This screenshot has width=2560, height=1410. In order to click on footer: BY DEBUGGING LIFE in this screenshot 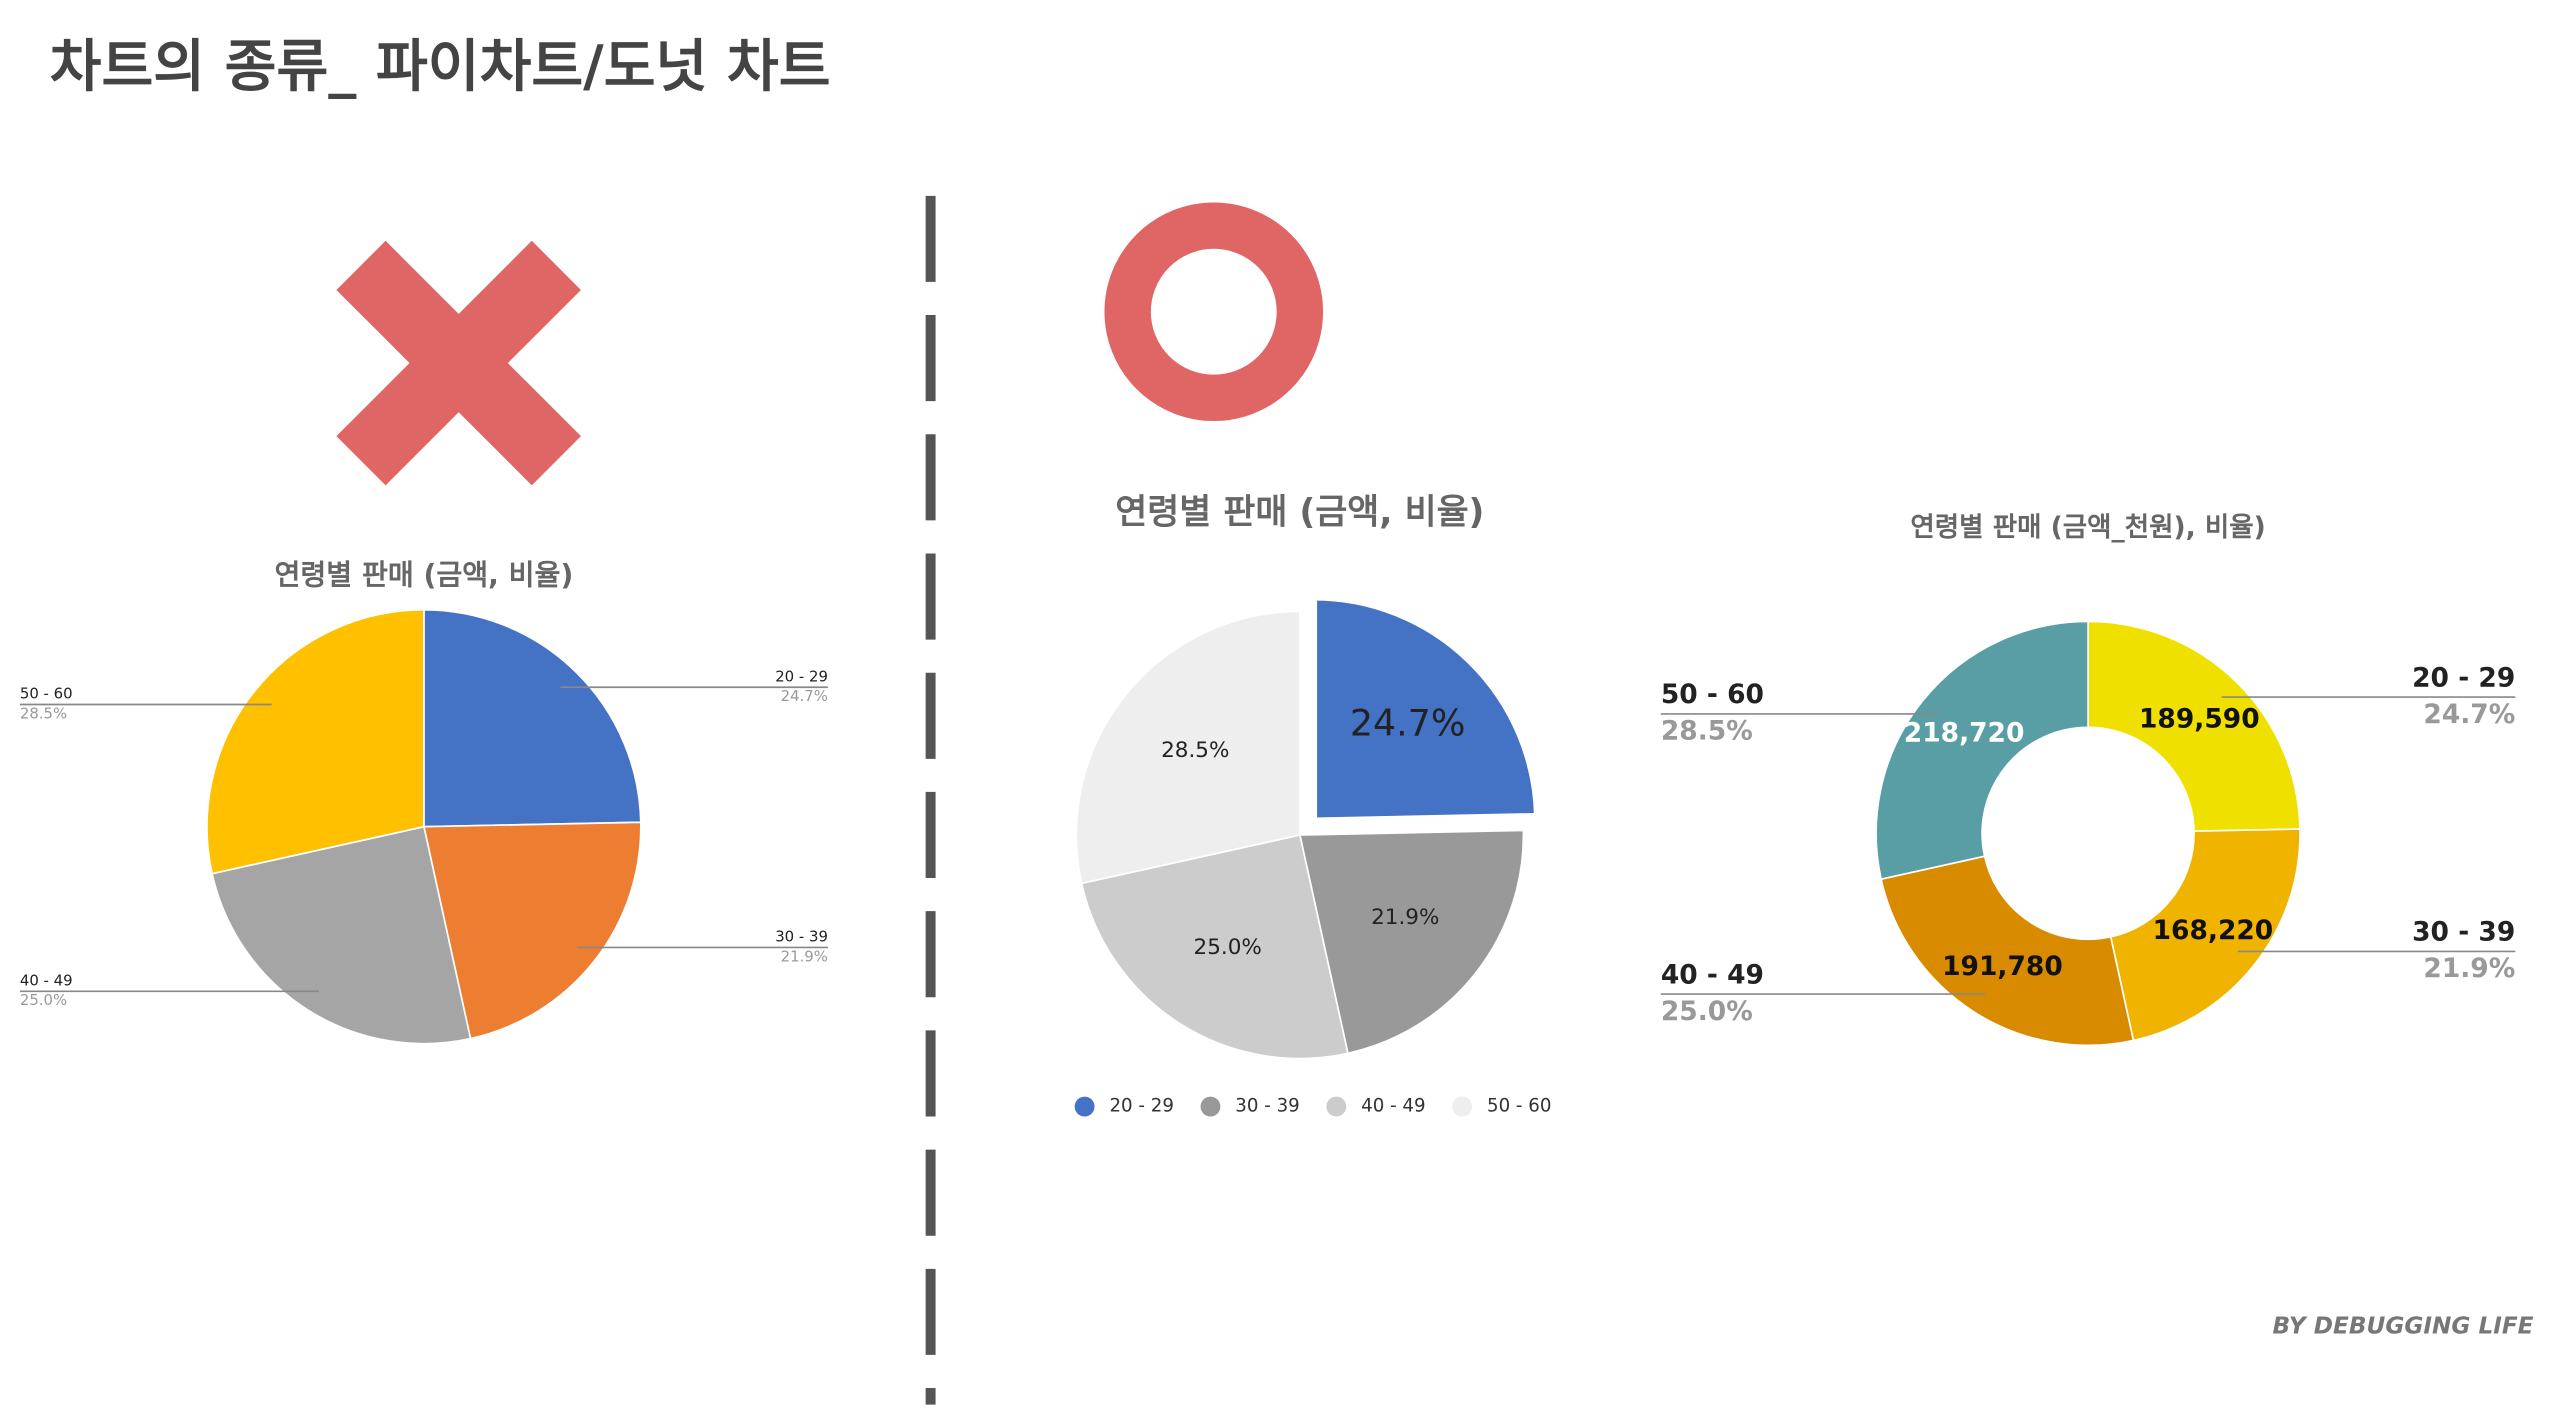, I will do `click(2403, 1325)`.